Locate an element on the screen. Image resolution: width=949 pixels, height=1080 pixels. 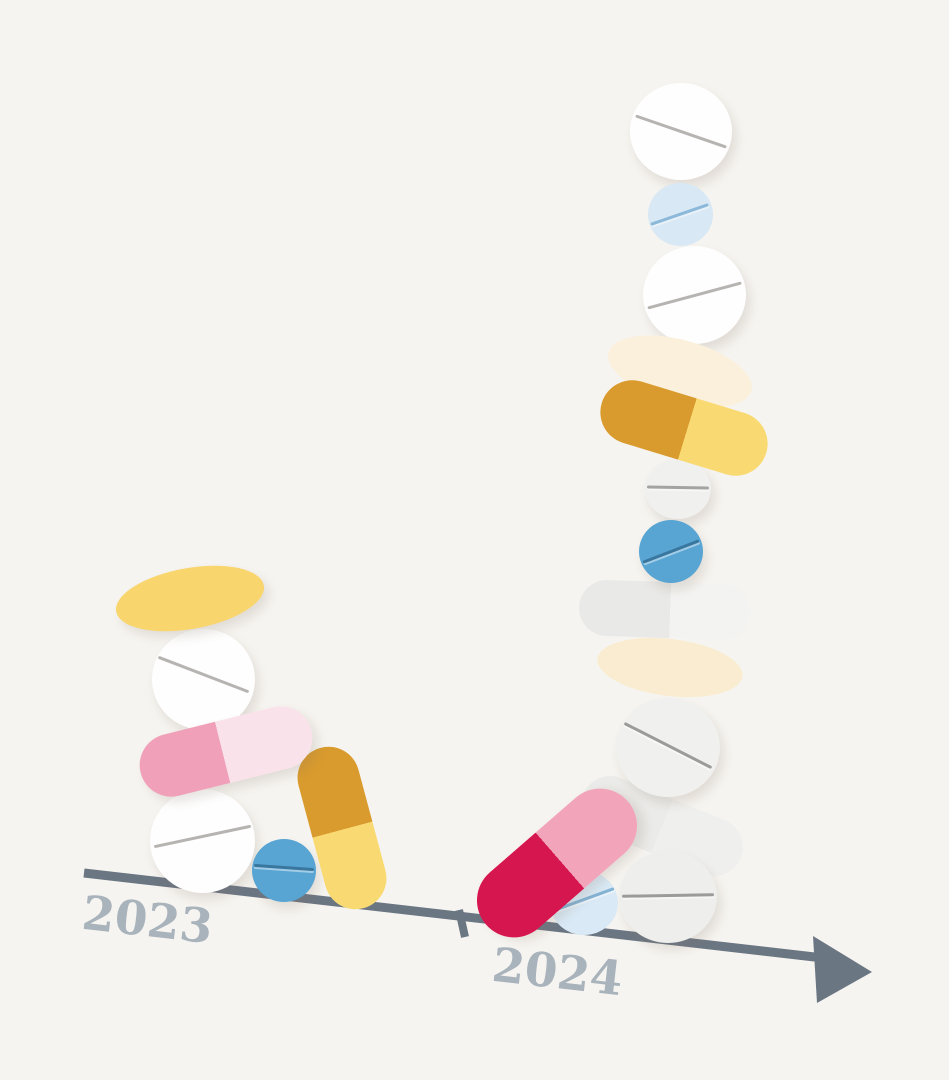
pill-2024-gray-round-small-score-line is located at coordinates (678, 487).